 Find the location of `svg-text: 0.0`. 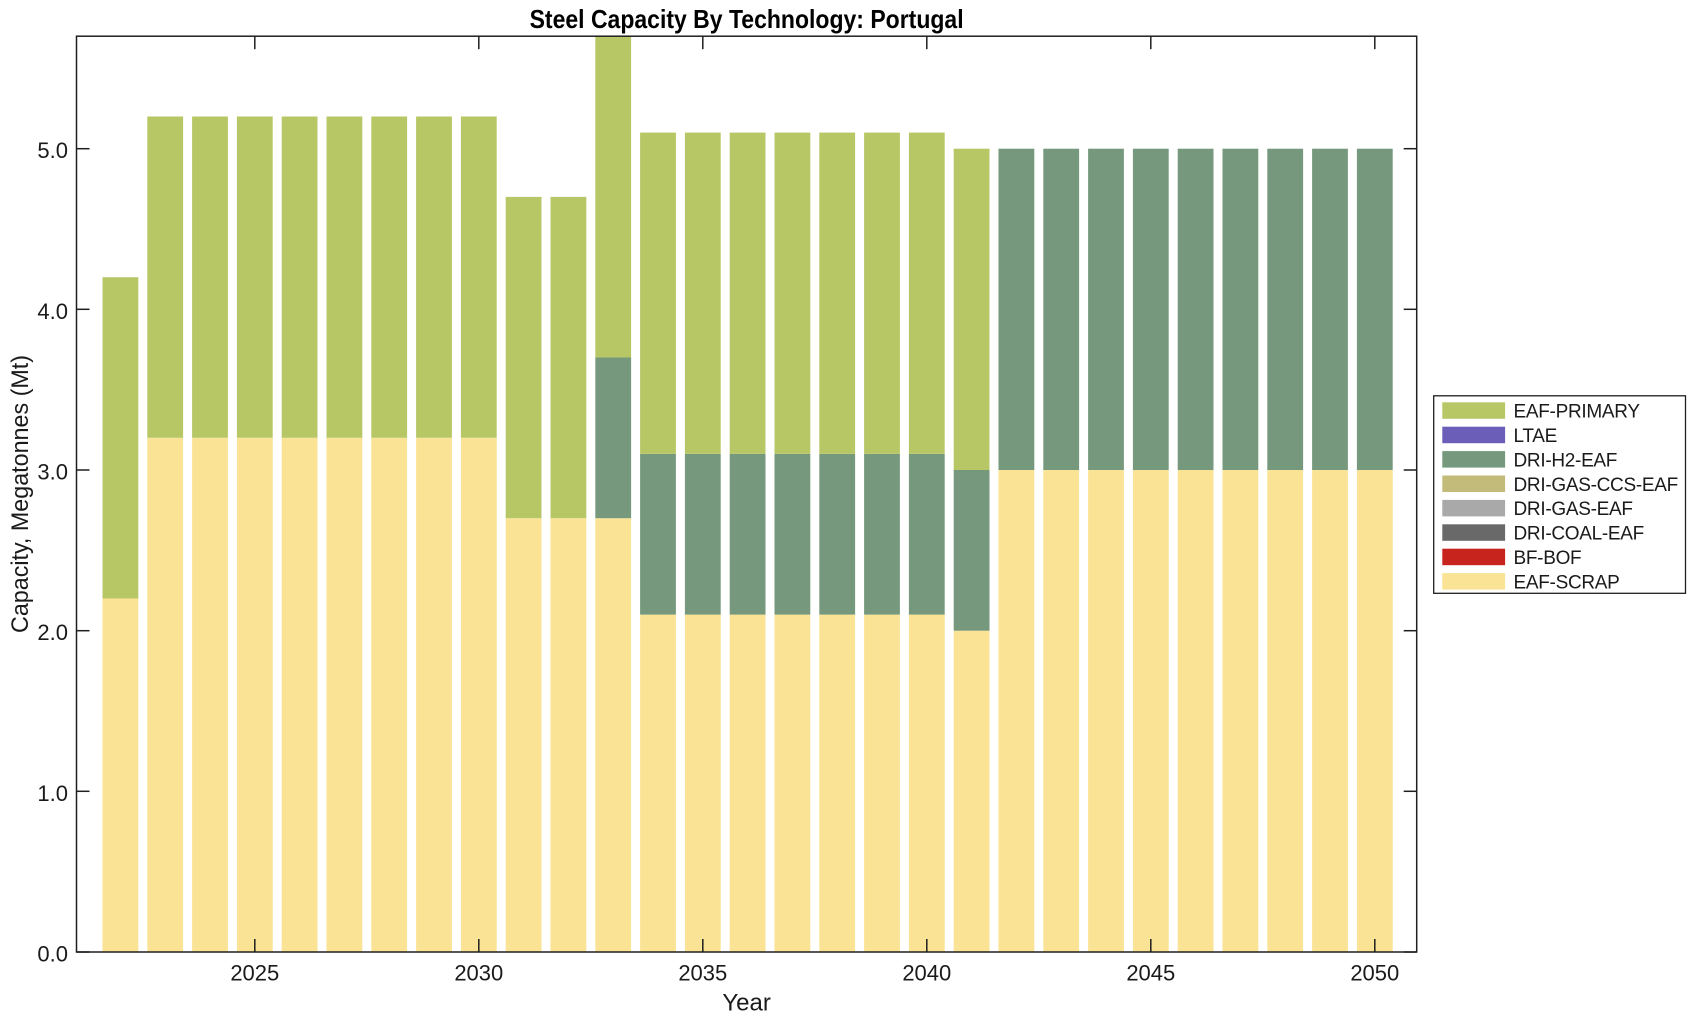

svg-text: 0.0 is located at coordinates (52, 954).